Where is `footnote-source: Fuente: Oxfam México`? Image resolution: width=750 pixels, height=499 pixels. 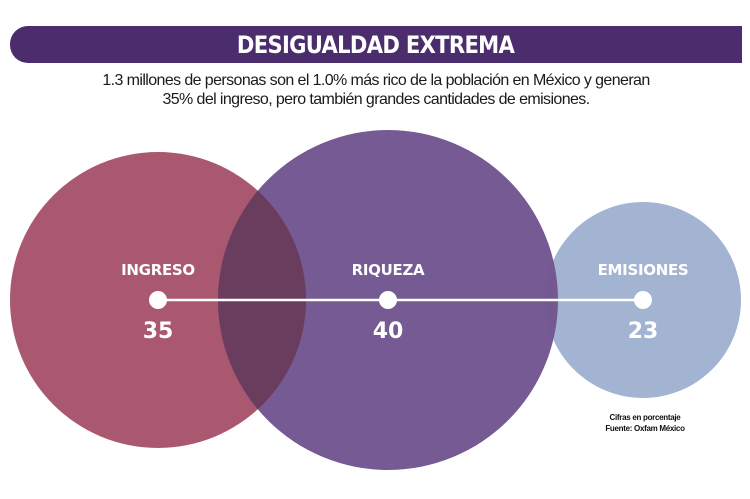 footnote-source: Fuente: Oxfam México is located at coordinates (645, 428).